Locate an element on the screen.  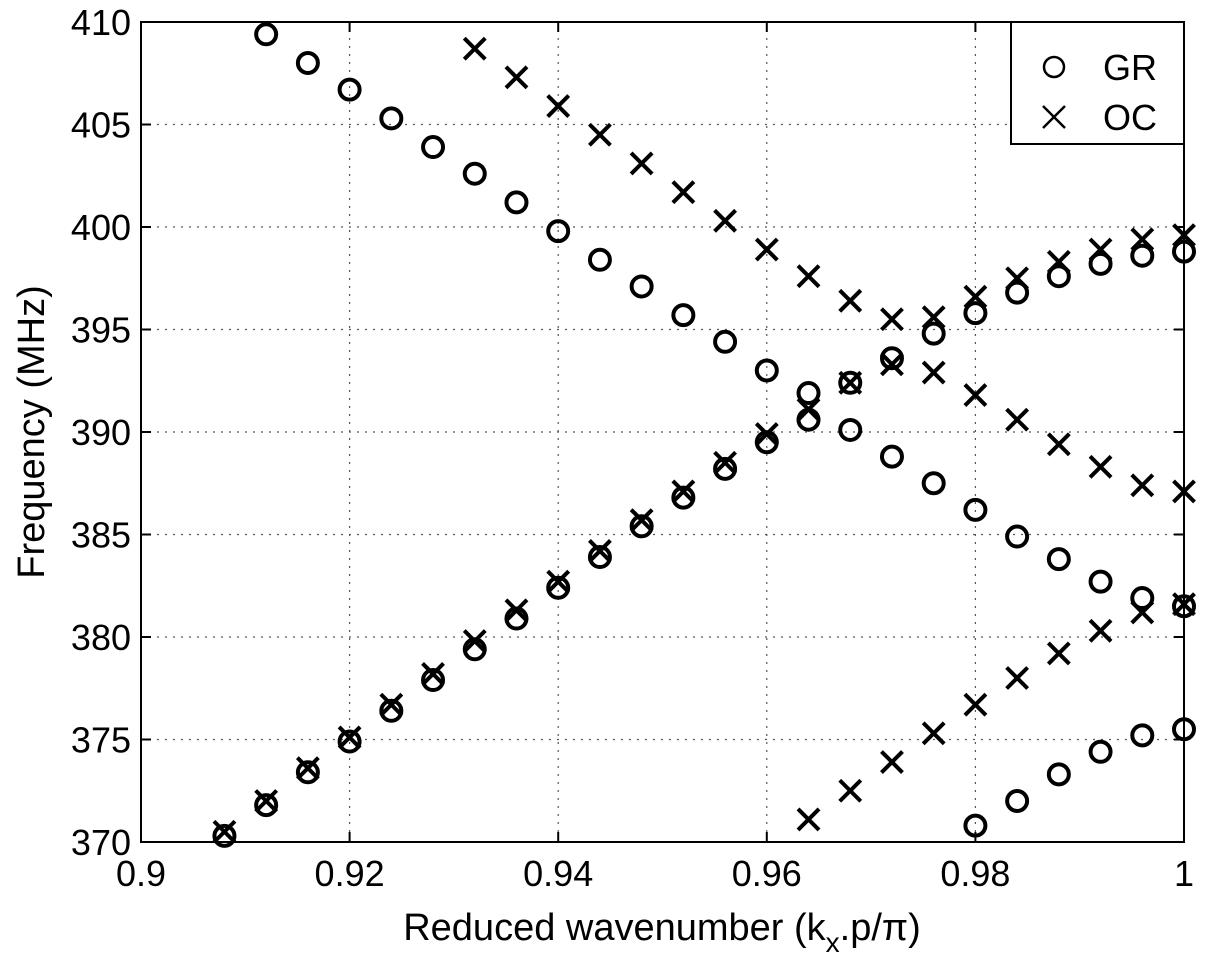
x-tick-label: 0.98 is located at coordinates (975, 873).